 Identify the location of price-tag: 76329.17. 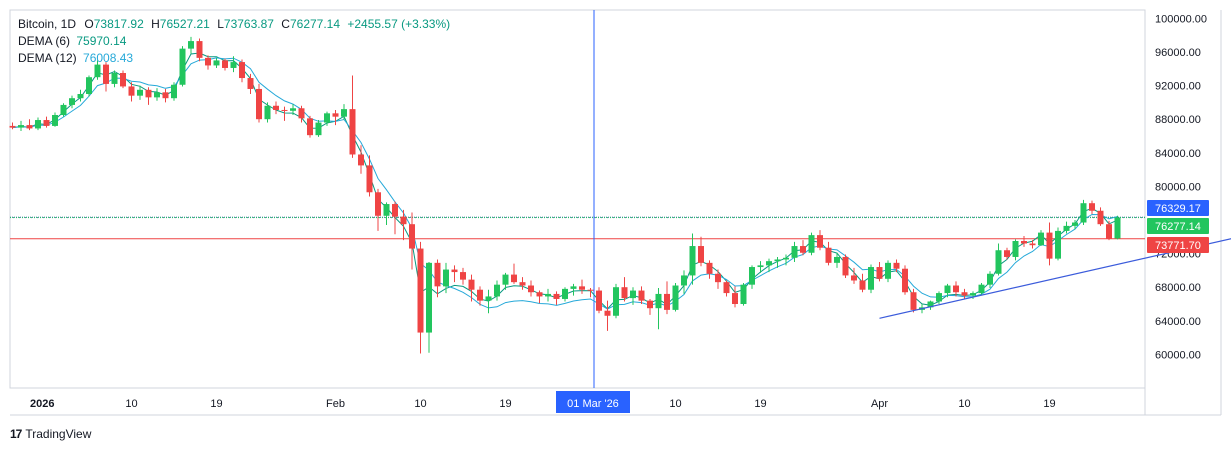
(1178, 208).